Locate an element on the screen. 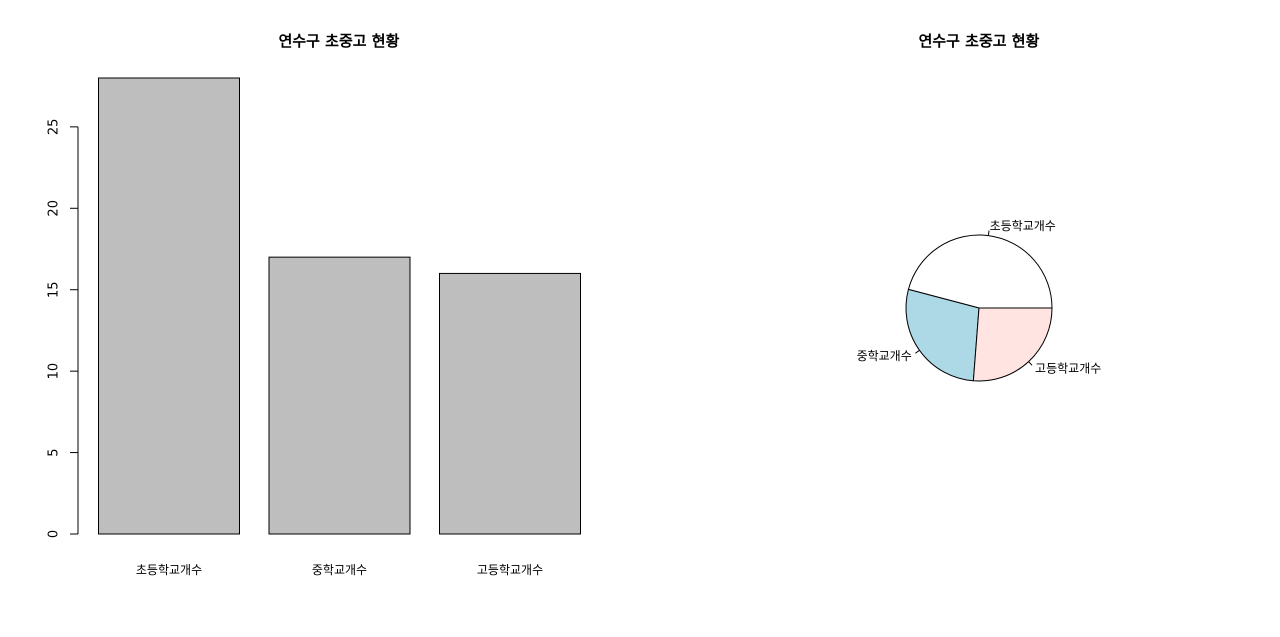 The height and width of the screenshot is (637, 1280). y-tick-label: 15 is located at coordinates (54, 289).